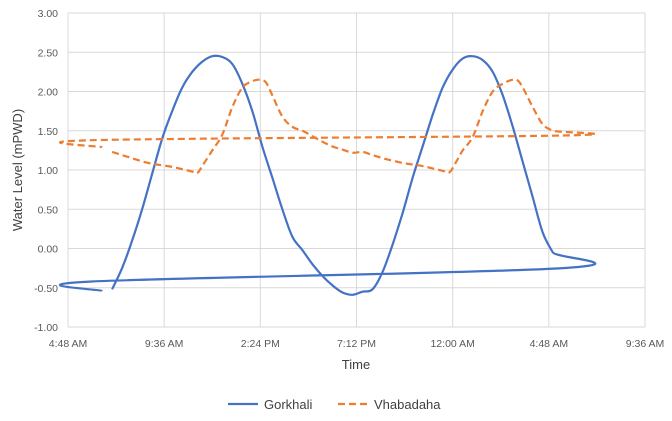 This screenshot has width=672, height=421. What do you see at coordinates (17, 170) in the screenshot?
I see `y-axis-title: Water Level (mPWD)` at bounding box center [17, 170].